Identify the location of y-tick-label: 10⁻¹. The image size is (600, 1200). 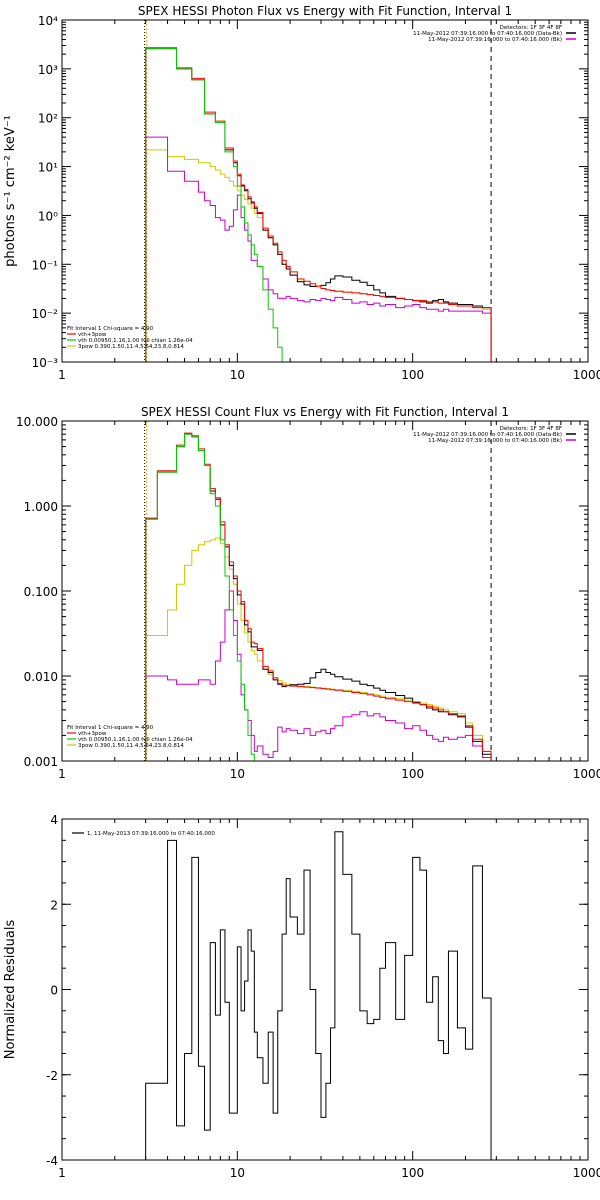
(45, 265).